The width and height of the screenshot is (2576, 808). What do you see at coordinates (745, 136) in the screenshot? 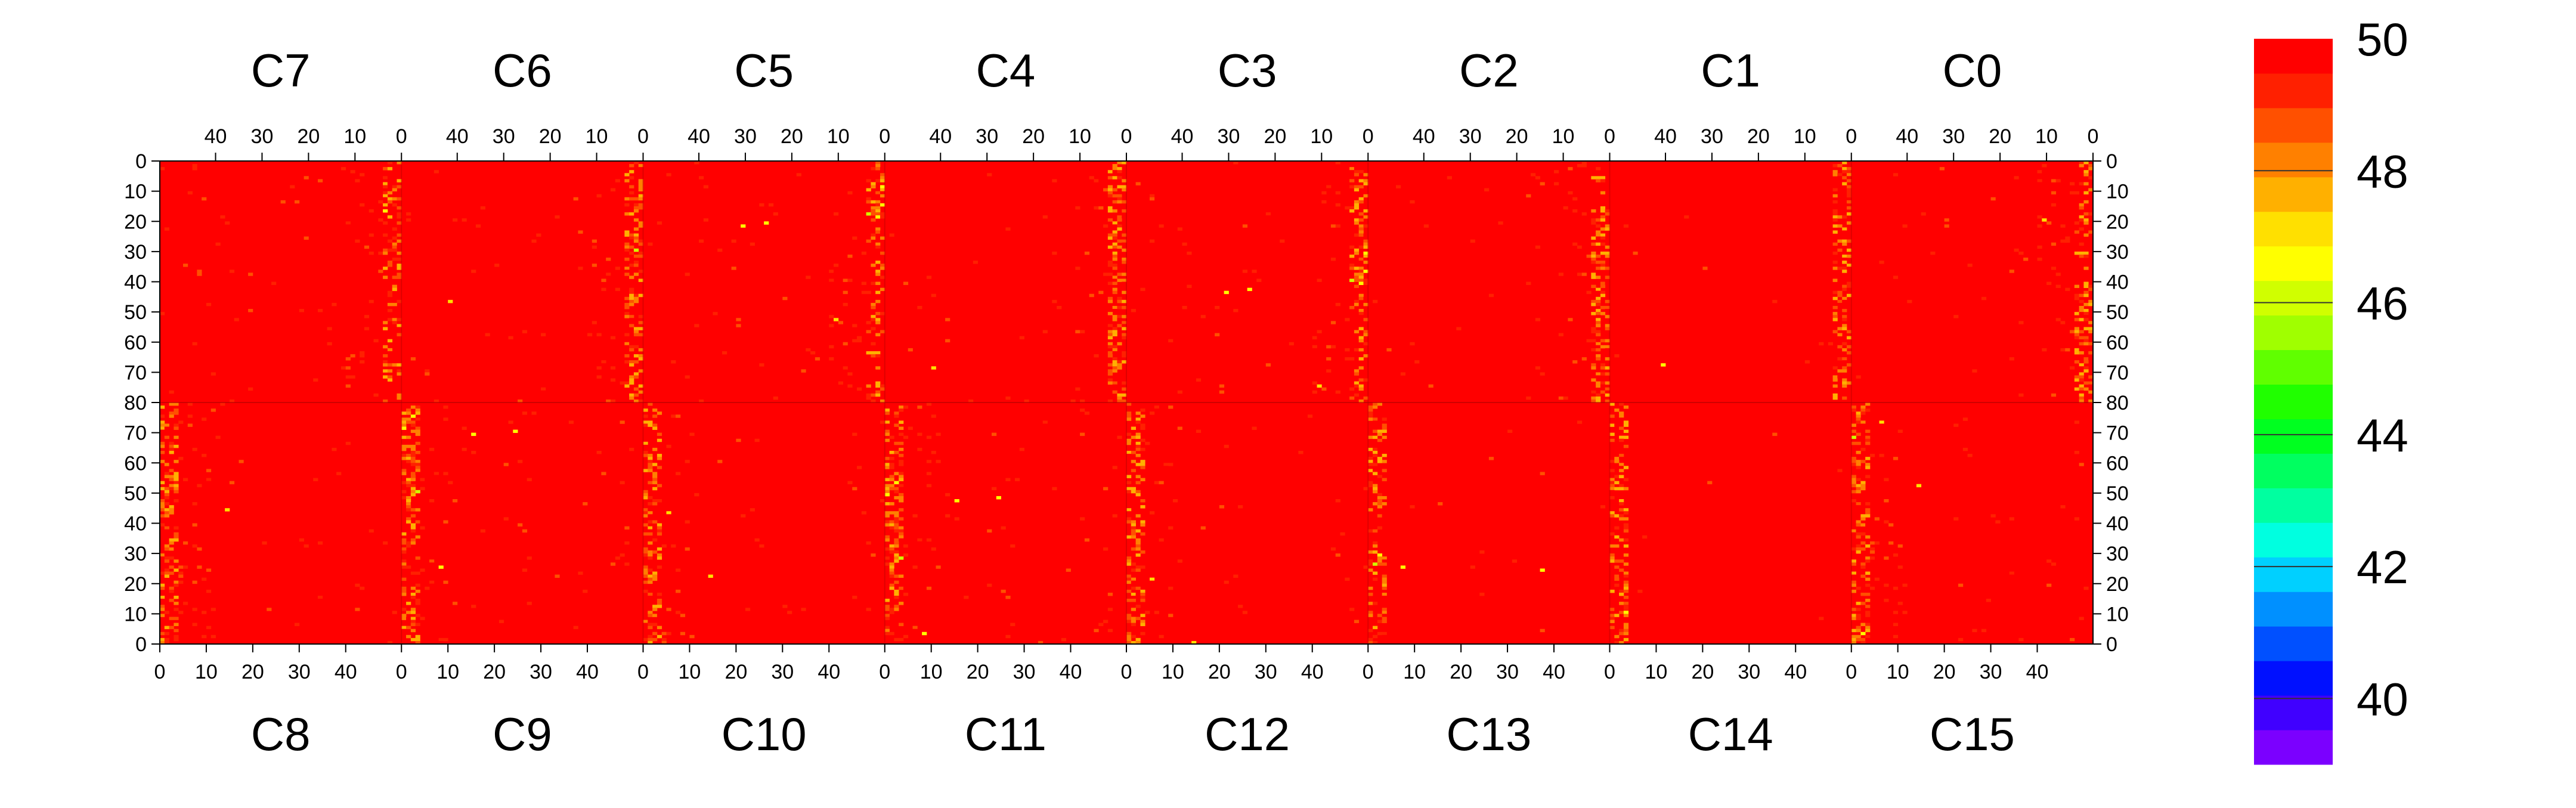
I see `top-x-tick-label: 30` at bounding box center [745, 136].